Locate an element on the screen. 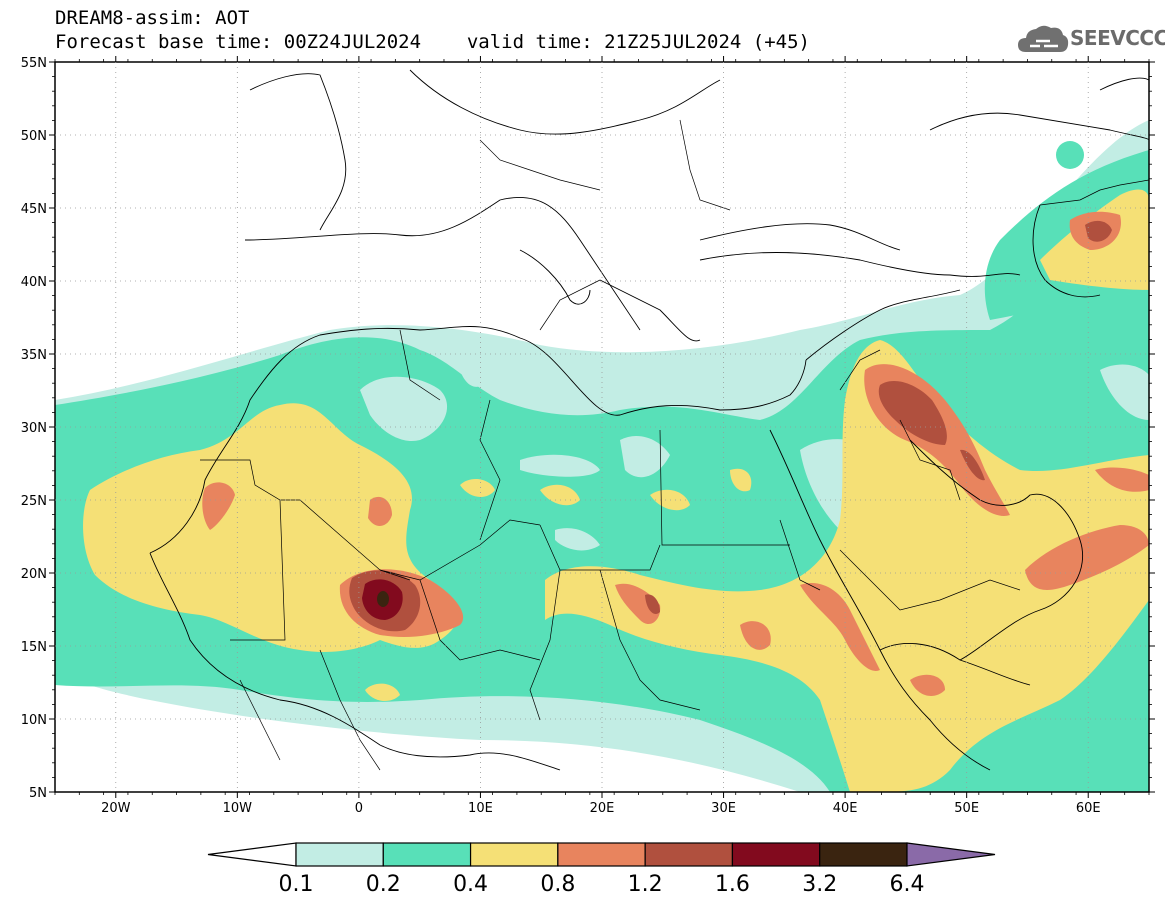  cloud-icon is located at coordinates (1043, 38).